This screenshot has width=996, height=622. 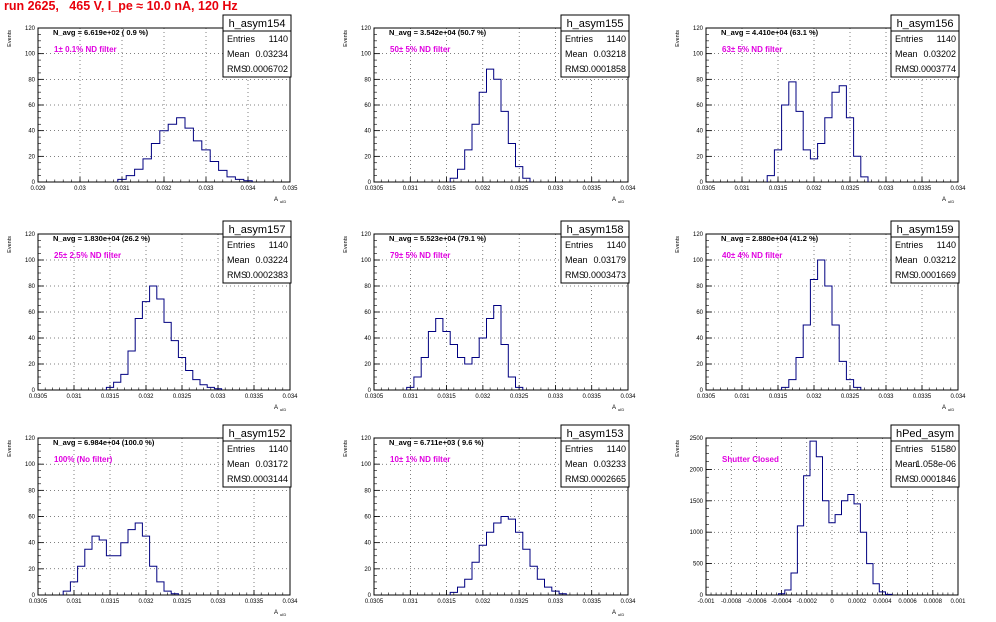 I want to click on navg-label: N_avg = 6.984e+04 (100.0 %), so click(x=104, y=442).